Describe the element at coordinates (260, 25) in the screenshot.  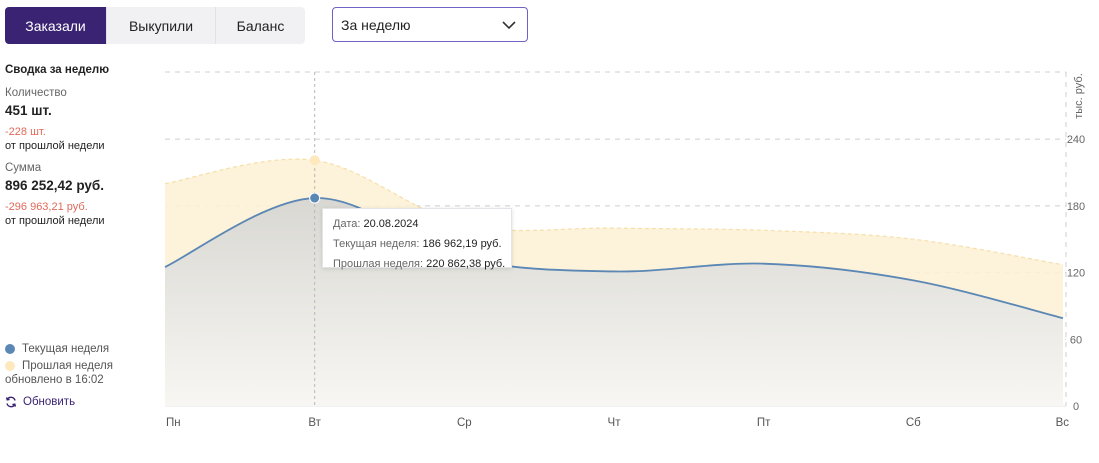
I see `tab-balance: Баланс` at that location.